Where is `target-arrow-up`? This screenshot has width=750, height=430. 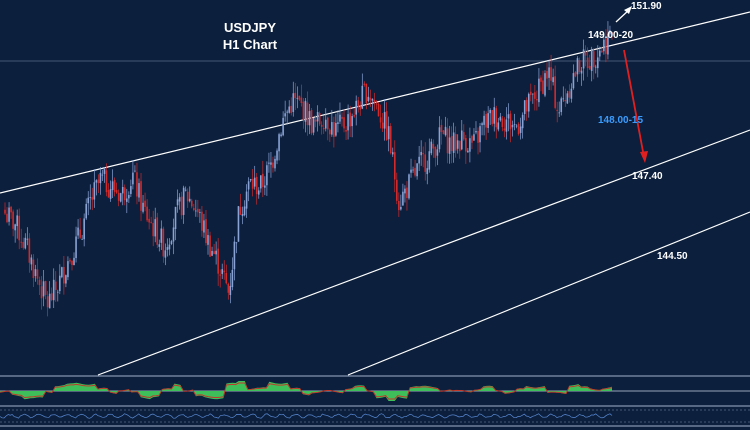 target-arrow-up is located at coordinates (623, 14).